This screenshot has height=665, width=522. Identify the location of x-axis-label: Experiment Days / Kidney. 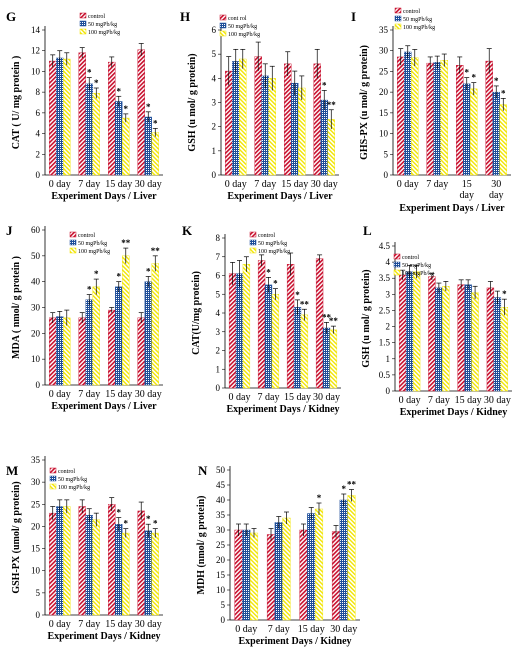
(103, 636).